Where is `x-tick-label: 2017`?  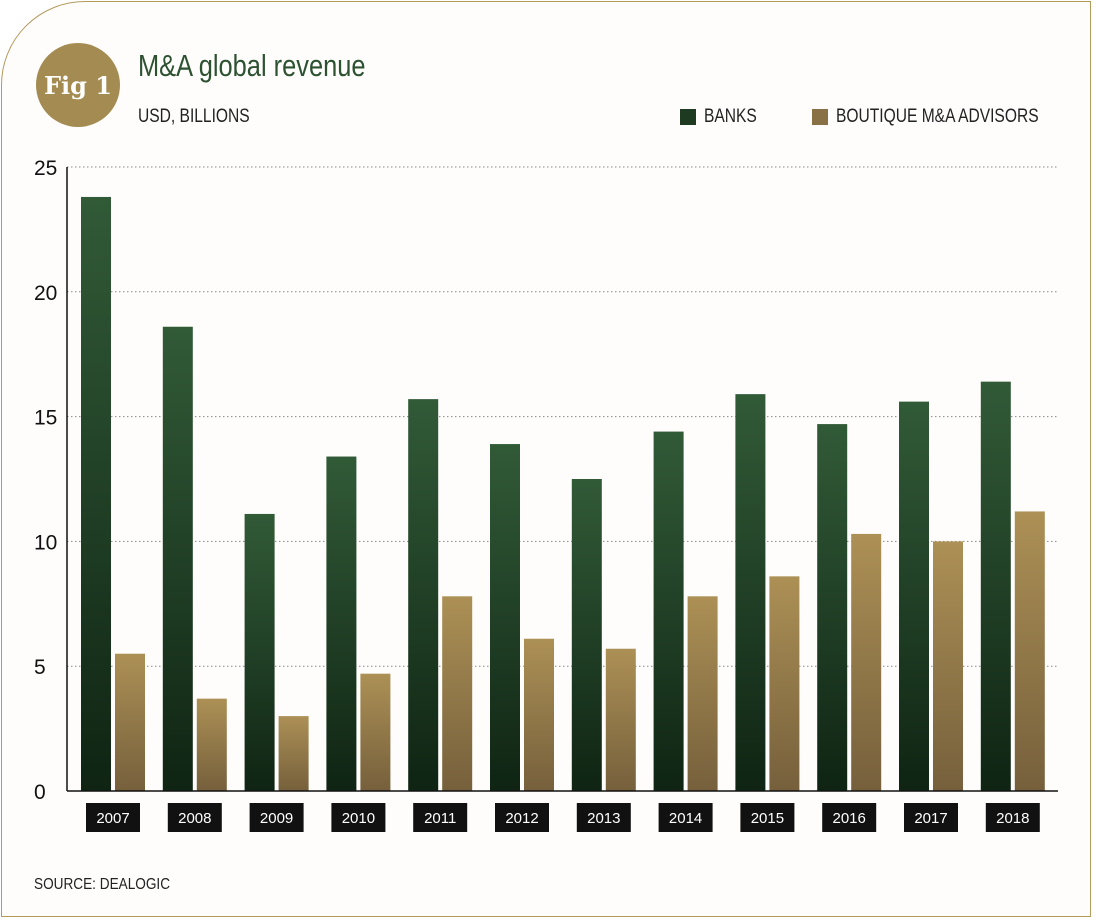
x-tick-label: 2017 is located at coordinates (930, 818).